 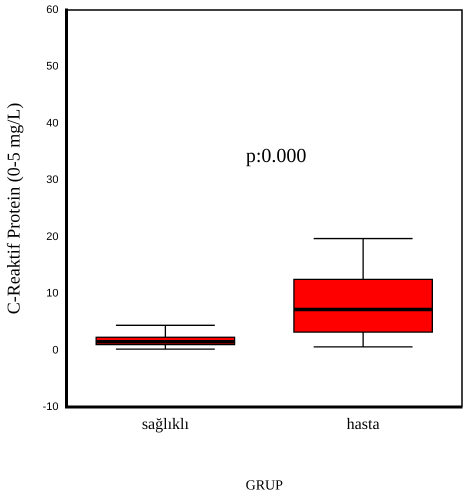 I want to click on y-tick-label: 50, so click(x=52, y=66).